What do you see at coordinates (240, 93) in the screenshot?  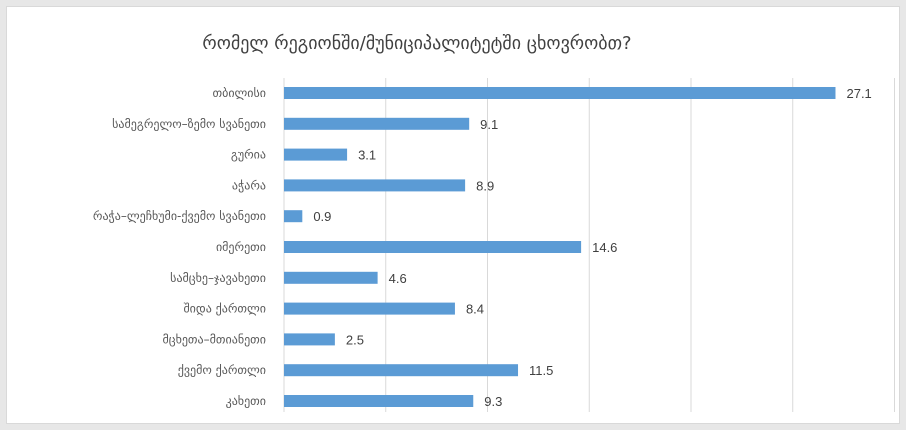 I see `category-label: თბილისი` at bounding box center [240, 93].